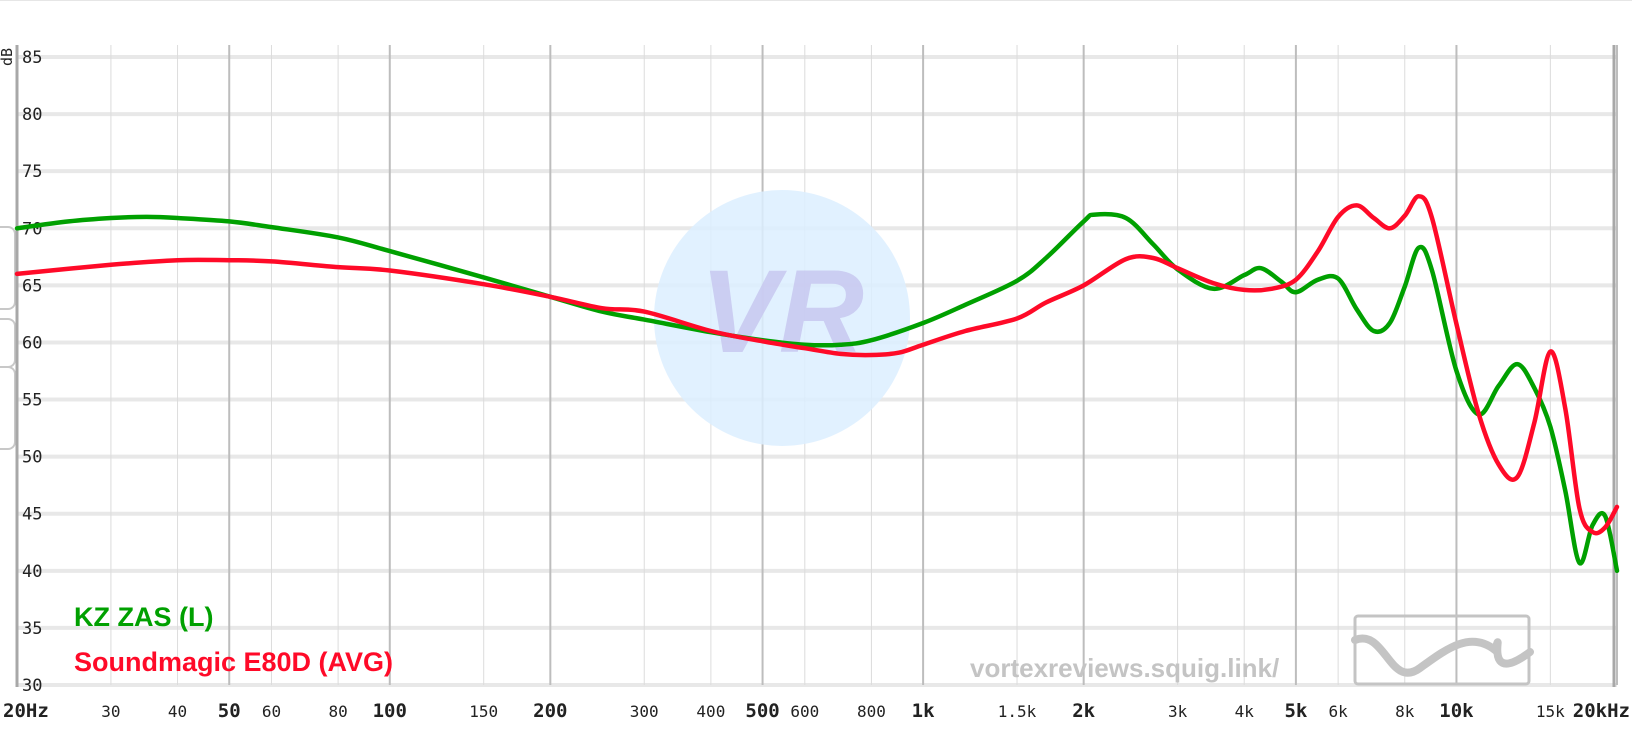 This screenshot has height=748, width=1632. What do you see at coordinates (229, 711) in the screenshot?
I see `x-tick-label: 50` at bounding box center [229, 711].